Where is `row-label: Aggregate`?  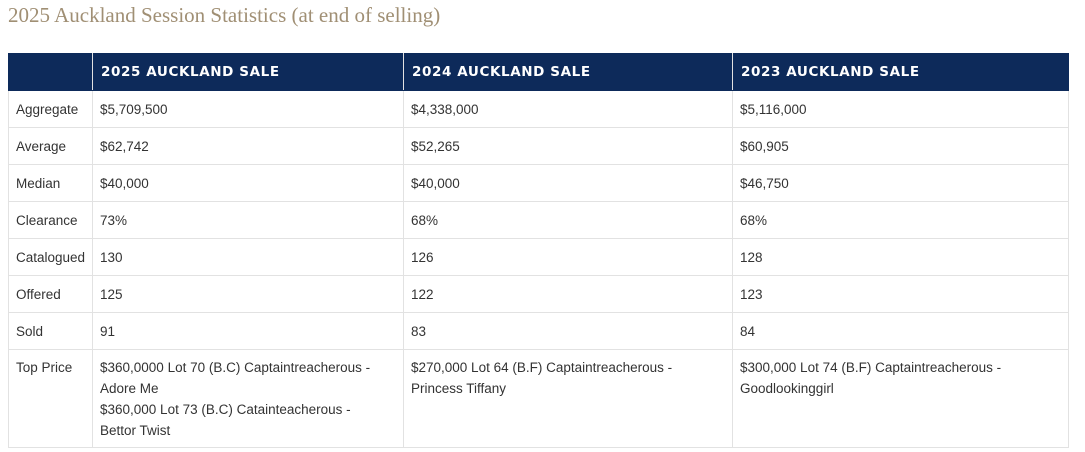 row-label: Aggregate is located at coordinates (50, 109).